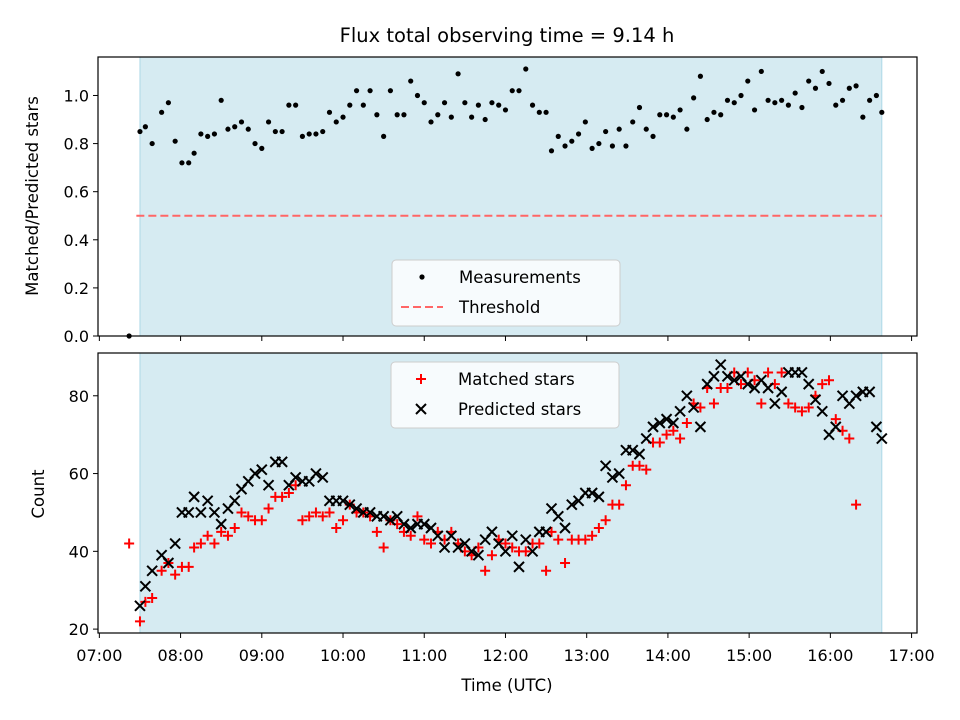 The height and width of the screenshot is (720, 960). What do you see at coordinates (79, 474) in the screenshot?
I see `y-tick-label-bottom: 60` at bounding box center [79, 474].